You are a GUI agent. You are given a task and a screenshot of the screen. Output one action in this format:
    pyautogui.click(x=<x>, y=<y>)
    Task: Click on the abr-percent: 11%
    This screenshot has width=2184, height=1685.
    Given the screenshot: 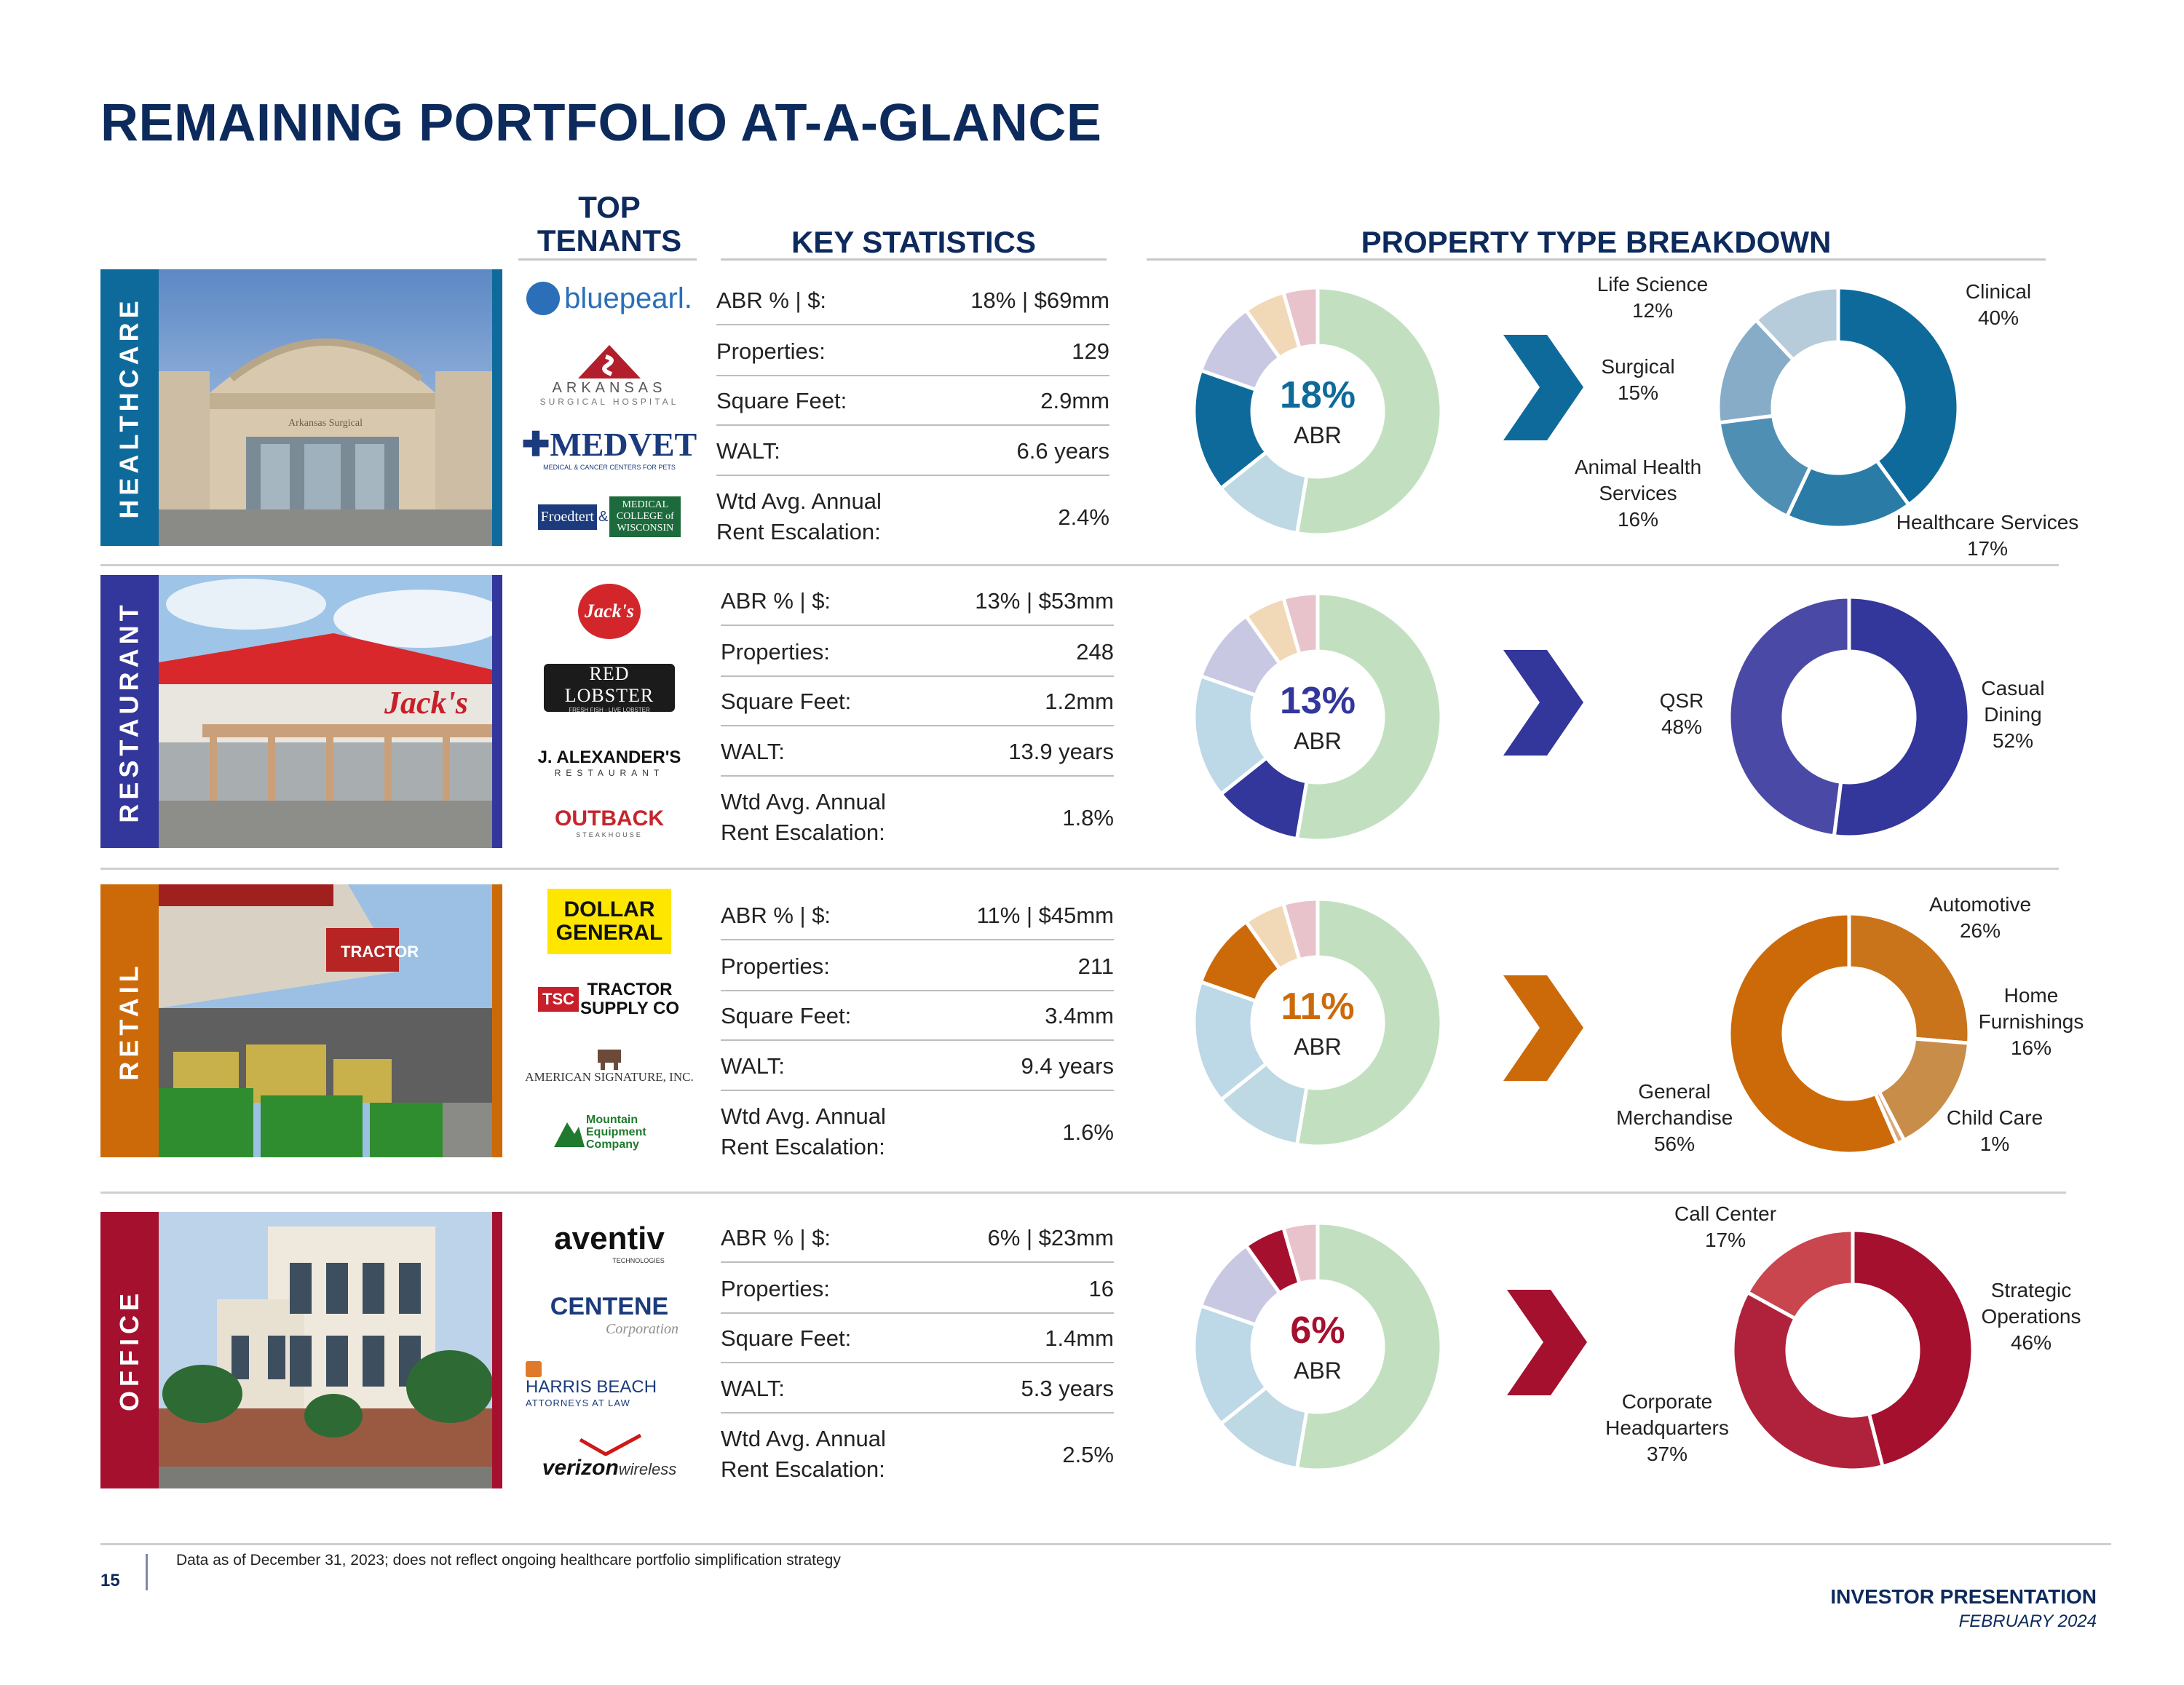 What is the action you would take?
    pyautogui.click(x=1318, y=1007)
    